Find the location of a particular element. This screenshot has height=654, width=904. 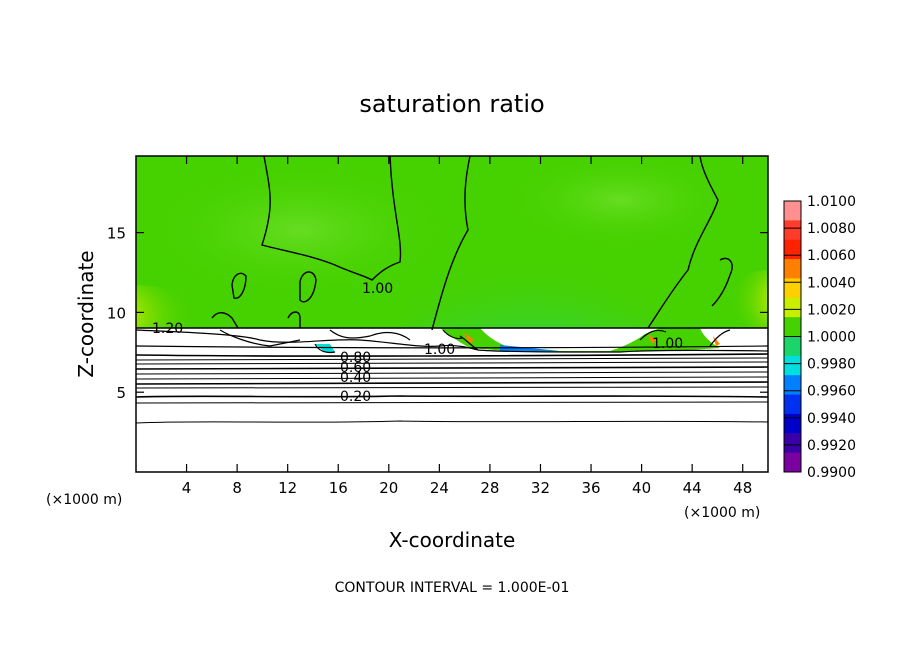

colorbar-label: 0.9980 is located at coordinates (831, 365).